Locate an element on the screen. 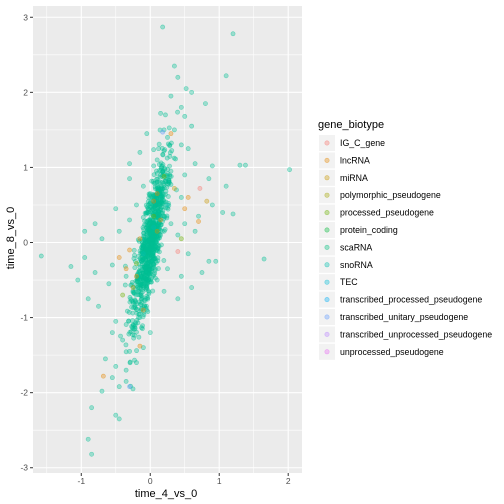  legend-label: snoRNA is located at coordinates (356, 265).